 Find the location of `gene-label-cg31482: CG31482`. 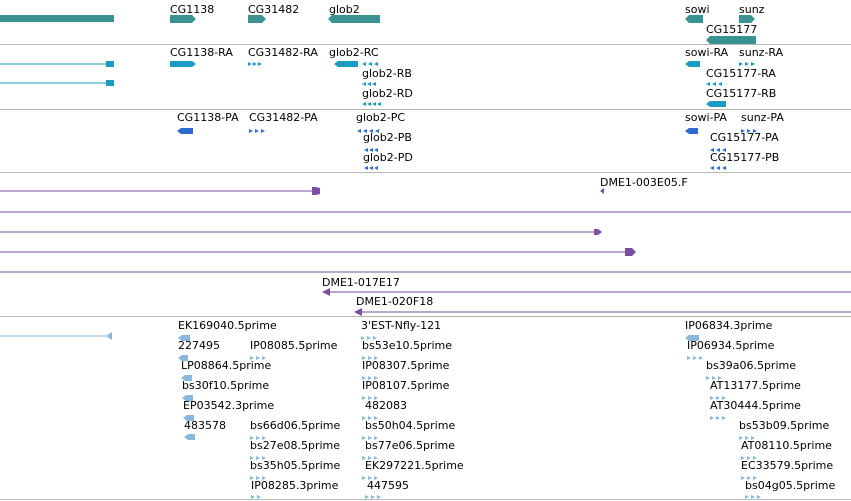

gene-label-cg31482: CG31482 is located at coordinates (274, 9).